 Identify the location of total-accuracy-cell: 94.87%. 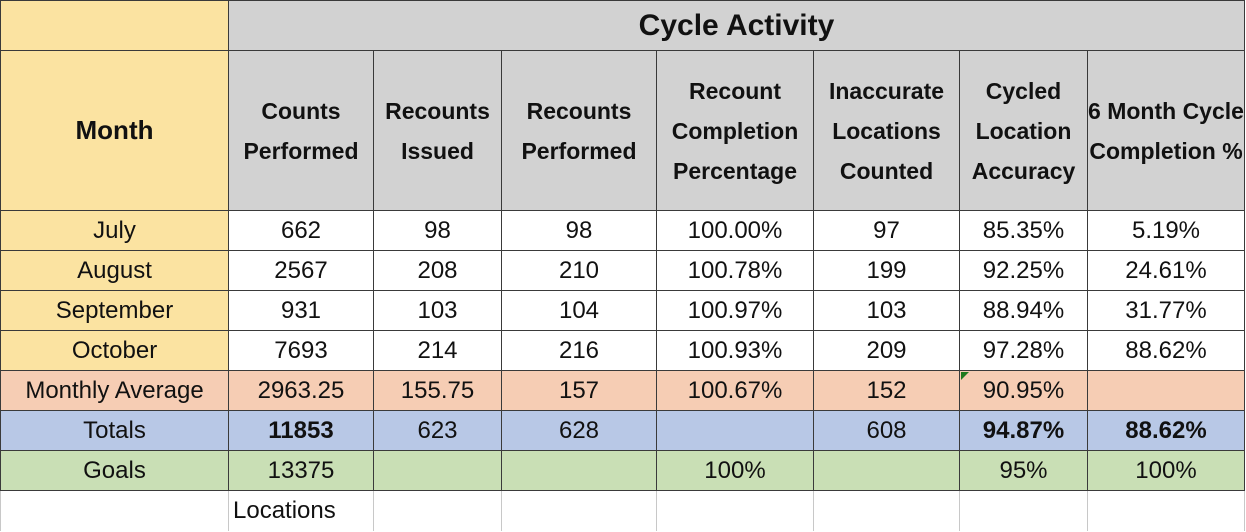
(1023, 430).